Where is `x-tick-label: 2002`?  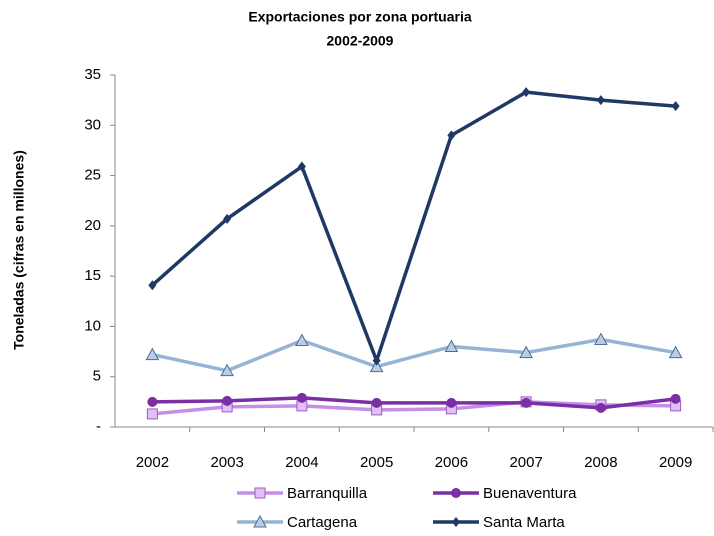
x-tick-label: 2002 is located at coordinates (152, 462).